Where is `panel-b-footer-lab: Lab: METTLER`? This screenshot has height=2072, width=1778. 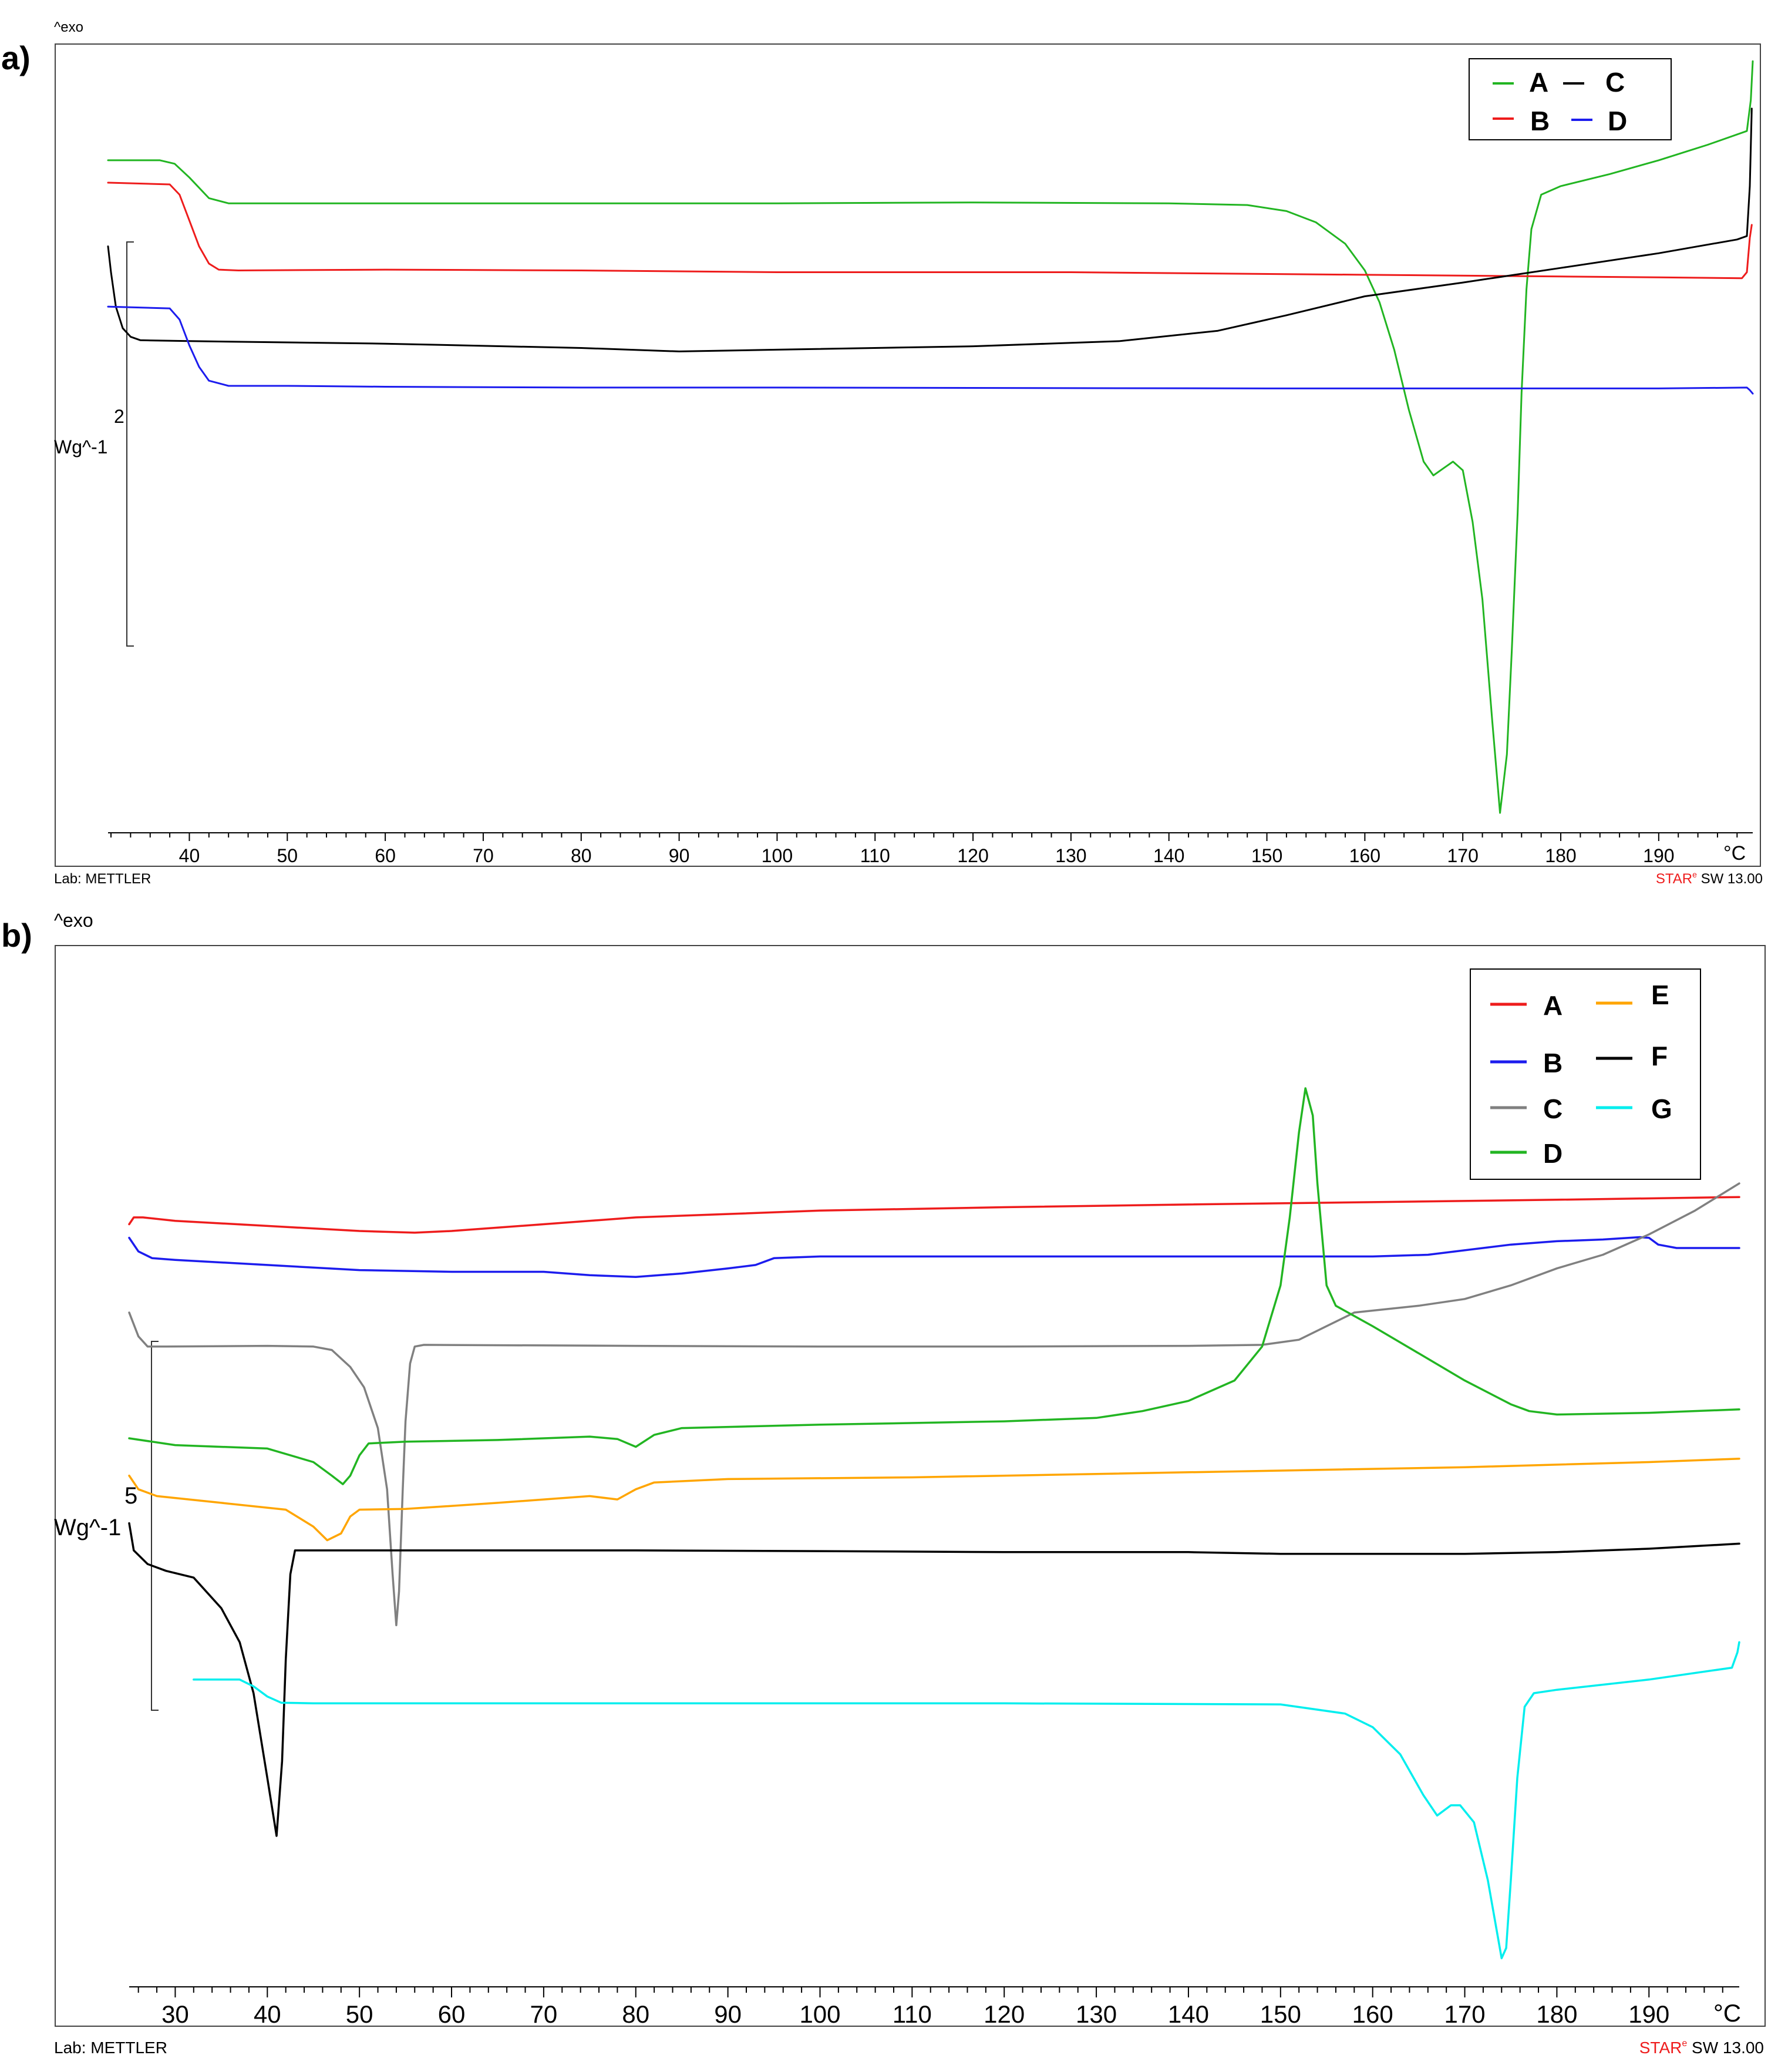 panel-b-footer-lab: Lab: METTLER is located at coordinates (111, 2048).